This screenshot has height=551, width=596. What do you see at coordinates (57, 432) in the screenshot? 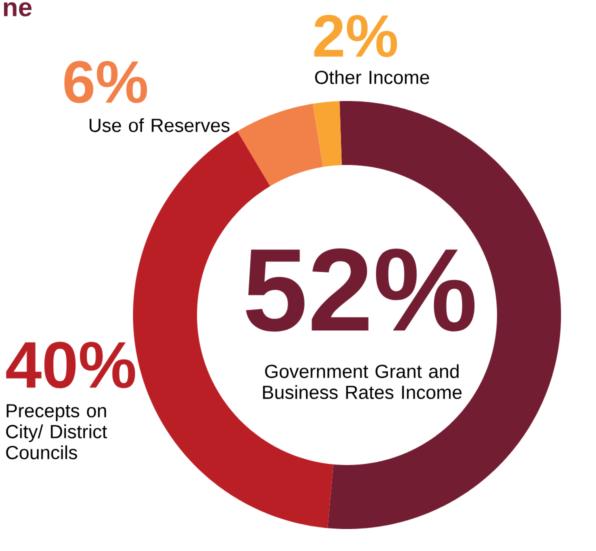
I see `slice-label: Precepts on City/ District Councils` at bounding box center [57, 432].